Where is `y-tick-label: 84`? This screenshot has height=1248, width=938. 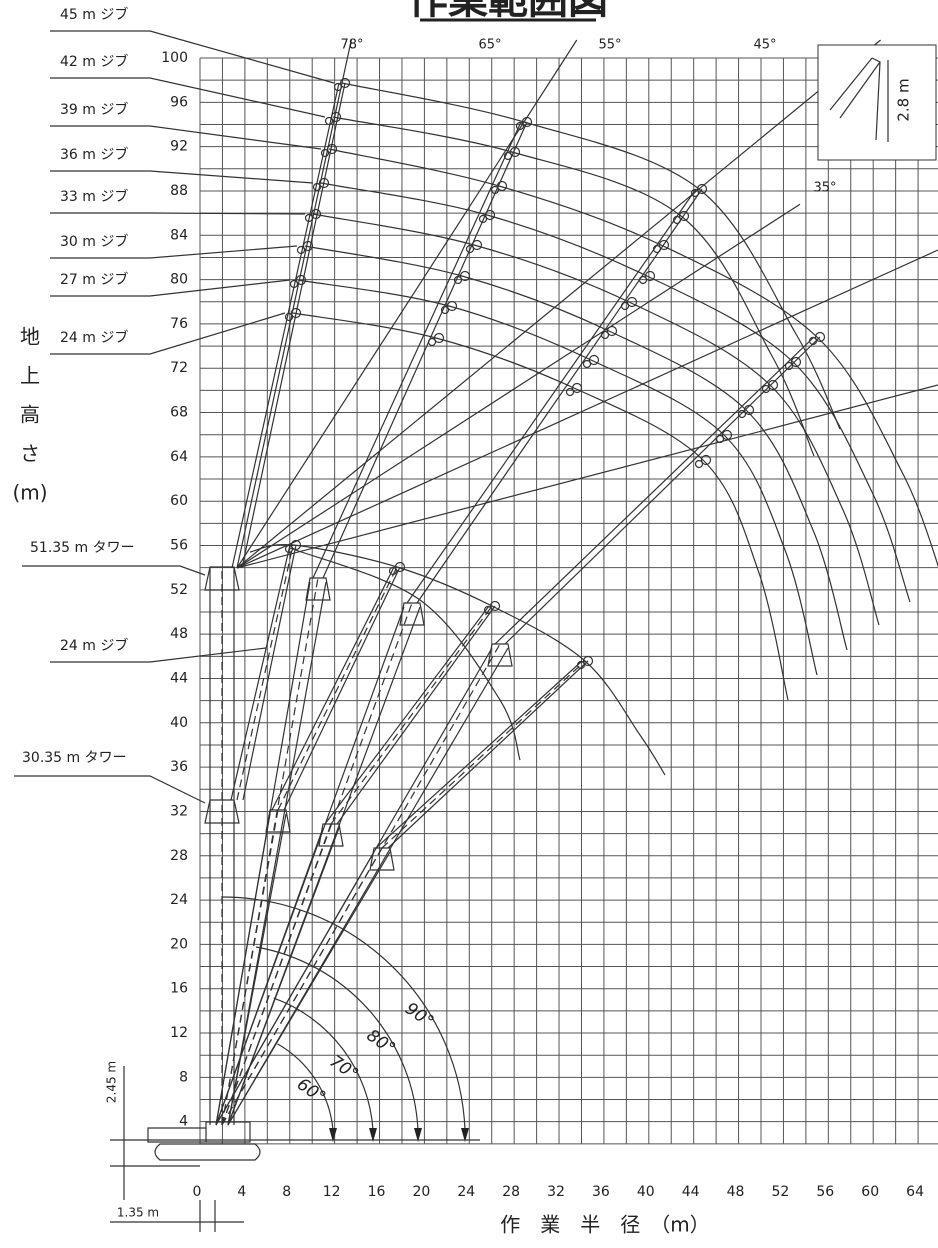
y-tick-label: 84 is located at coordinates (179, 235).